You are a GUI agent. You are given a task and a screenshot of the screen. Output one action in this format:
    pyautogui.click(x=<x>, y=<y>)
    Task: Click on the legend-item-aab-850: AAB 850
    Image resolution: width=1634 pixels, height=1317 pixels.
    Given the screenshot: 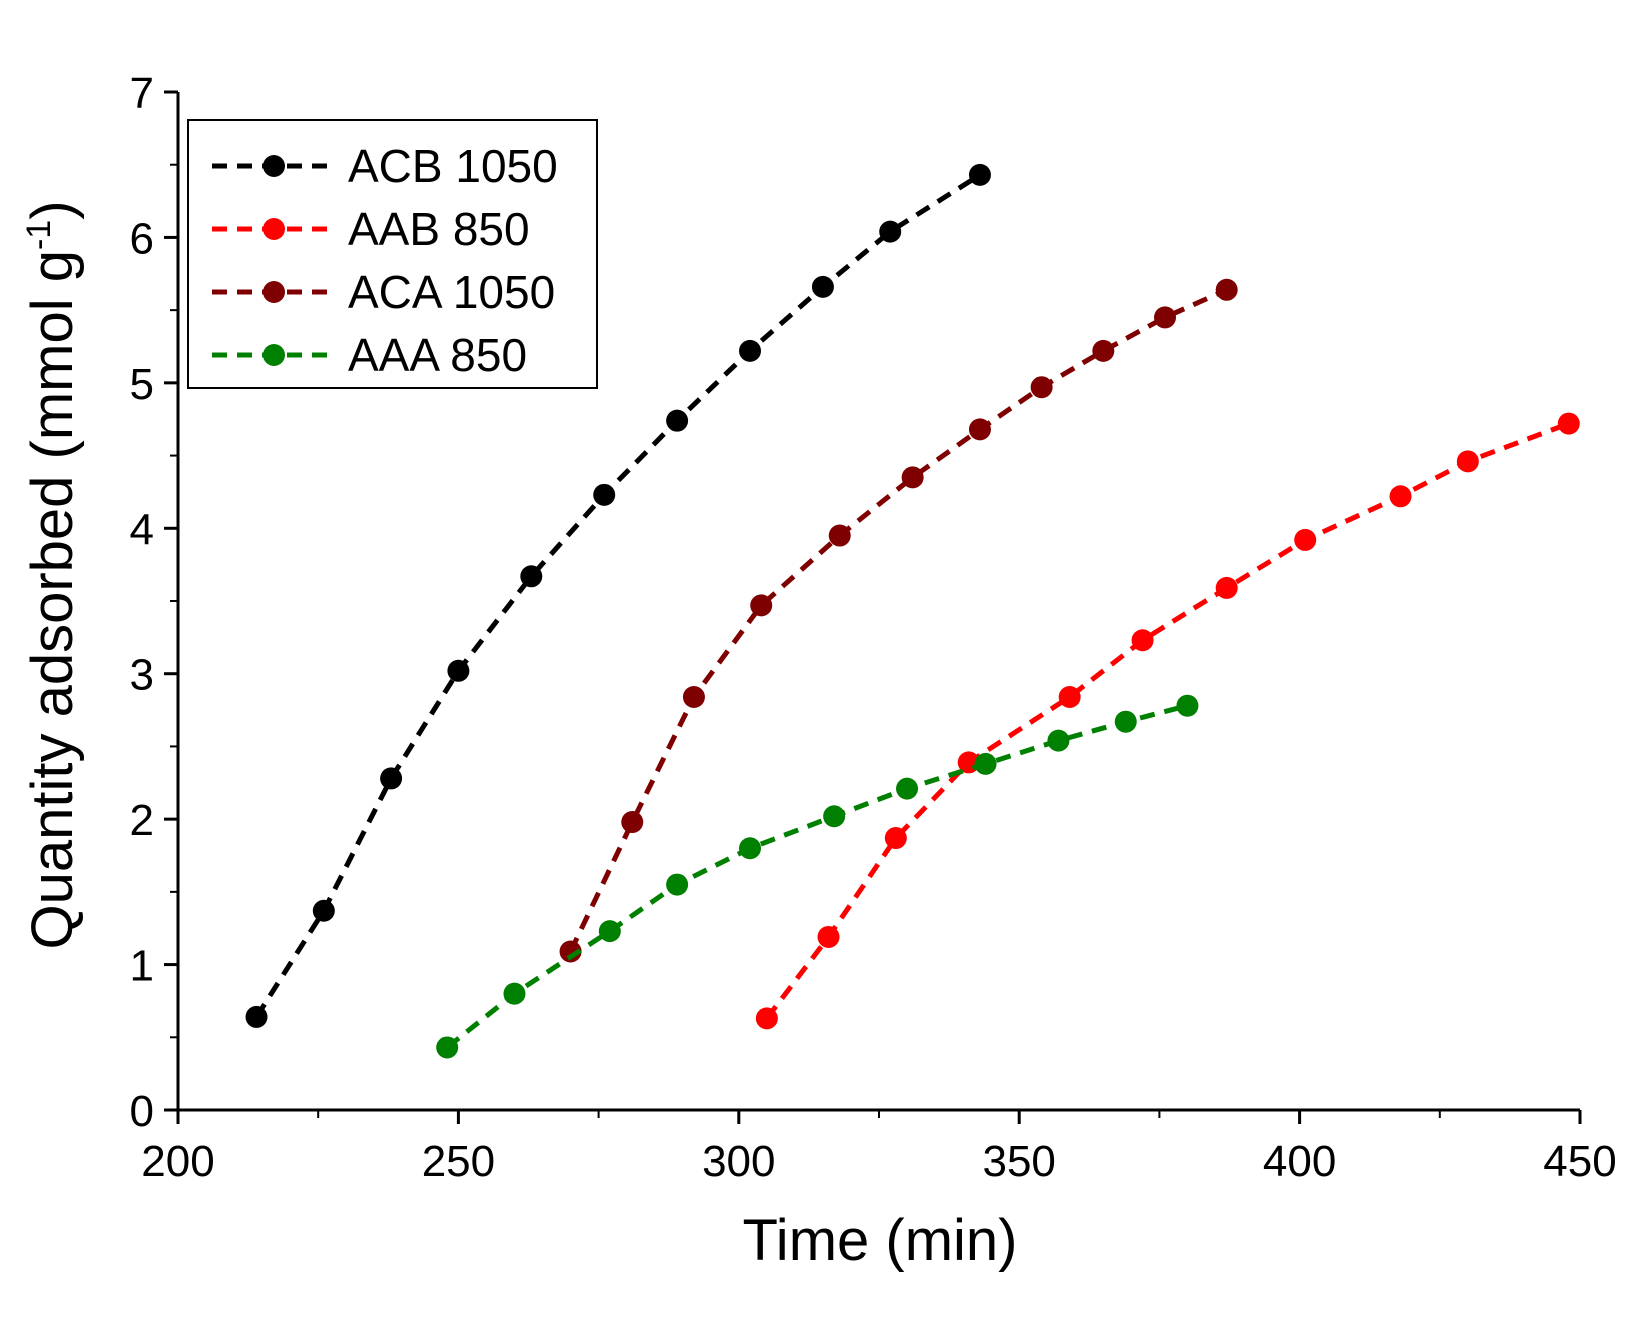 What is the action you would take?
    pyautogui.click(x=371, y=229)
    